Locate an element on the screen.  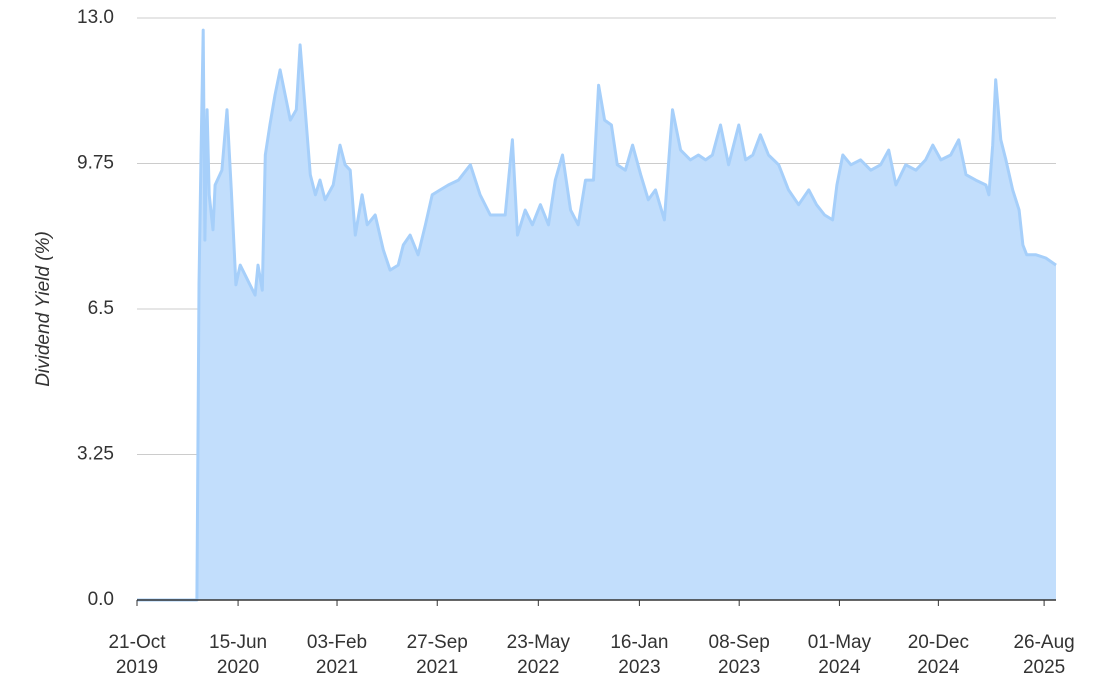
x-tick-label: 27-Sep 2021 is located at coordinates (437, 655).